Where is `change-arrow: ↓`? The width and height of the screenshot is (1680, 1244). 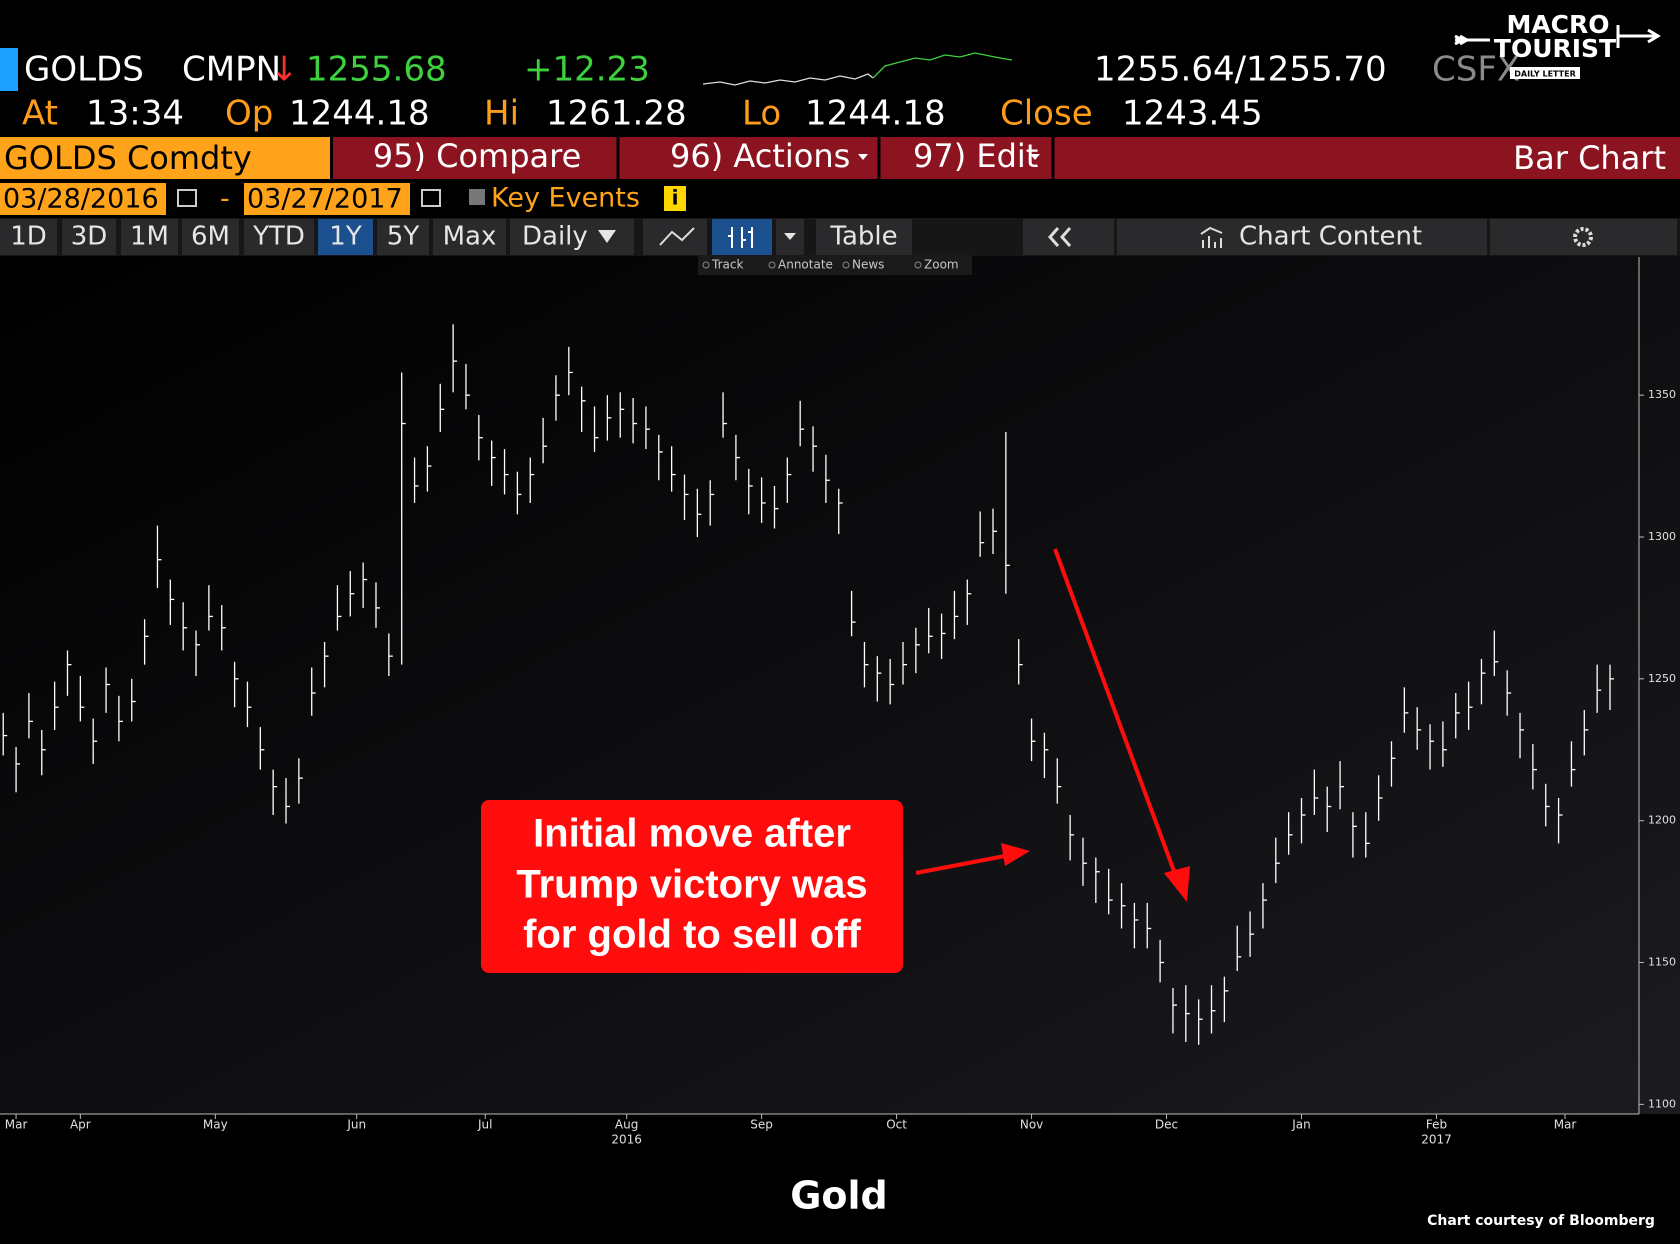 change-arrow: ↓ is located at coordinates (284, 70).